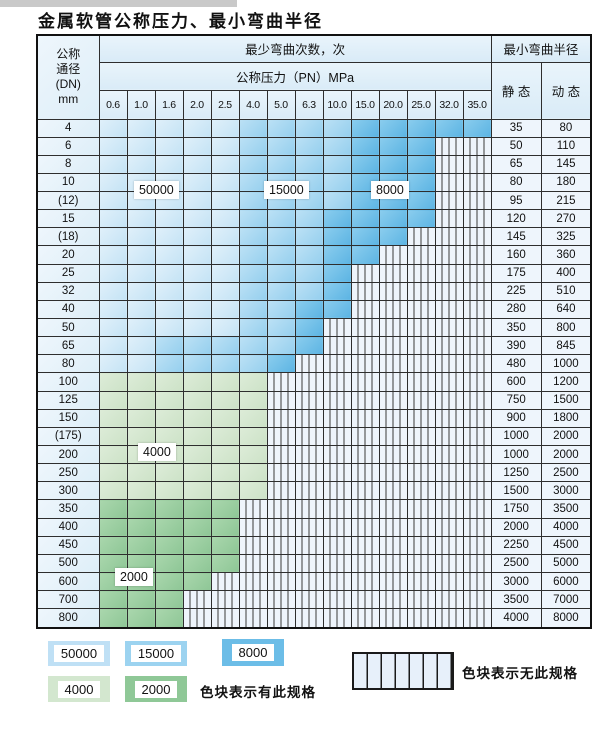 The width and height of the screenshot is (600, 743). I want to click on dn-cell: 300, so click(68, 491).